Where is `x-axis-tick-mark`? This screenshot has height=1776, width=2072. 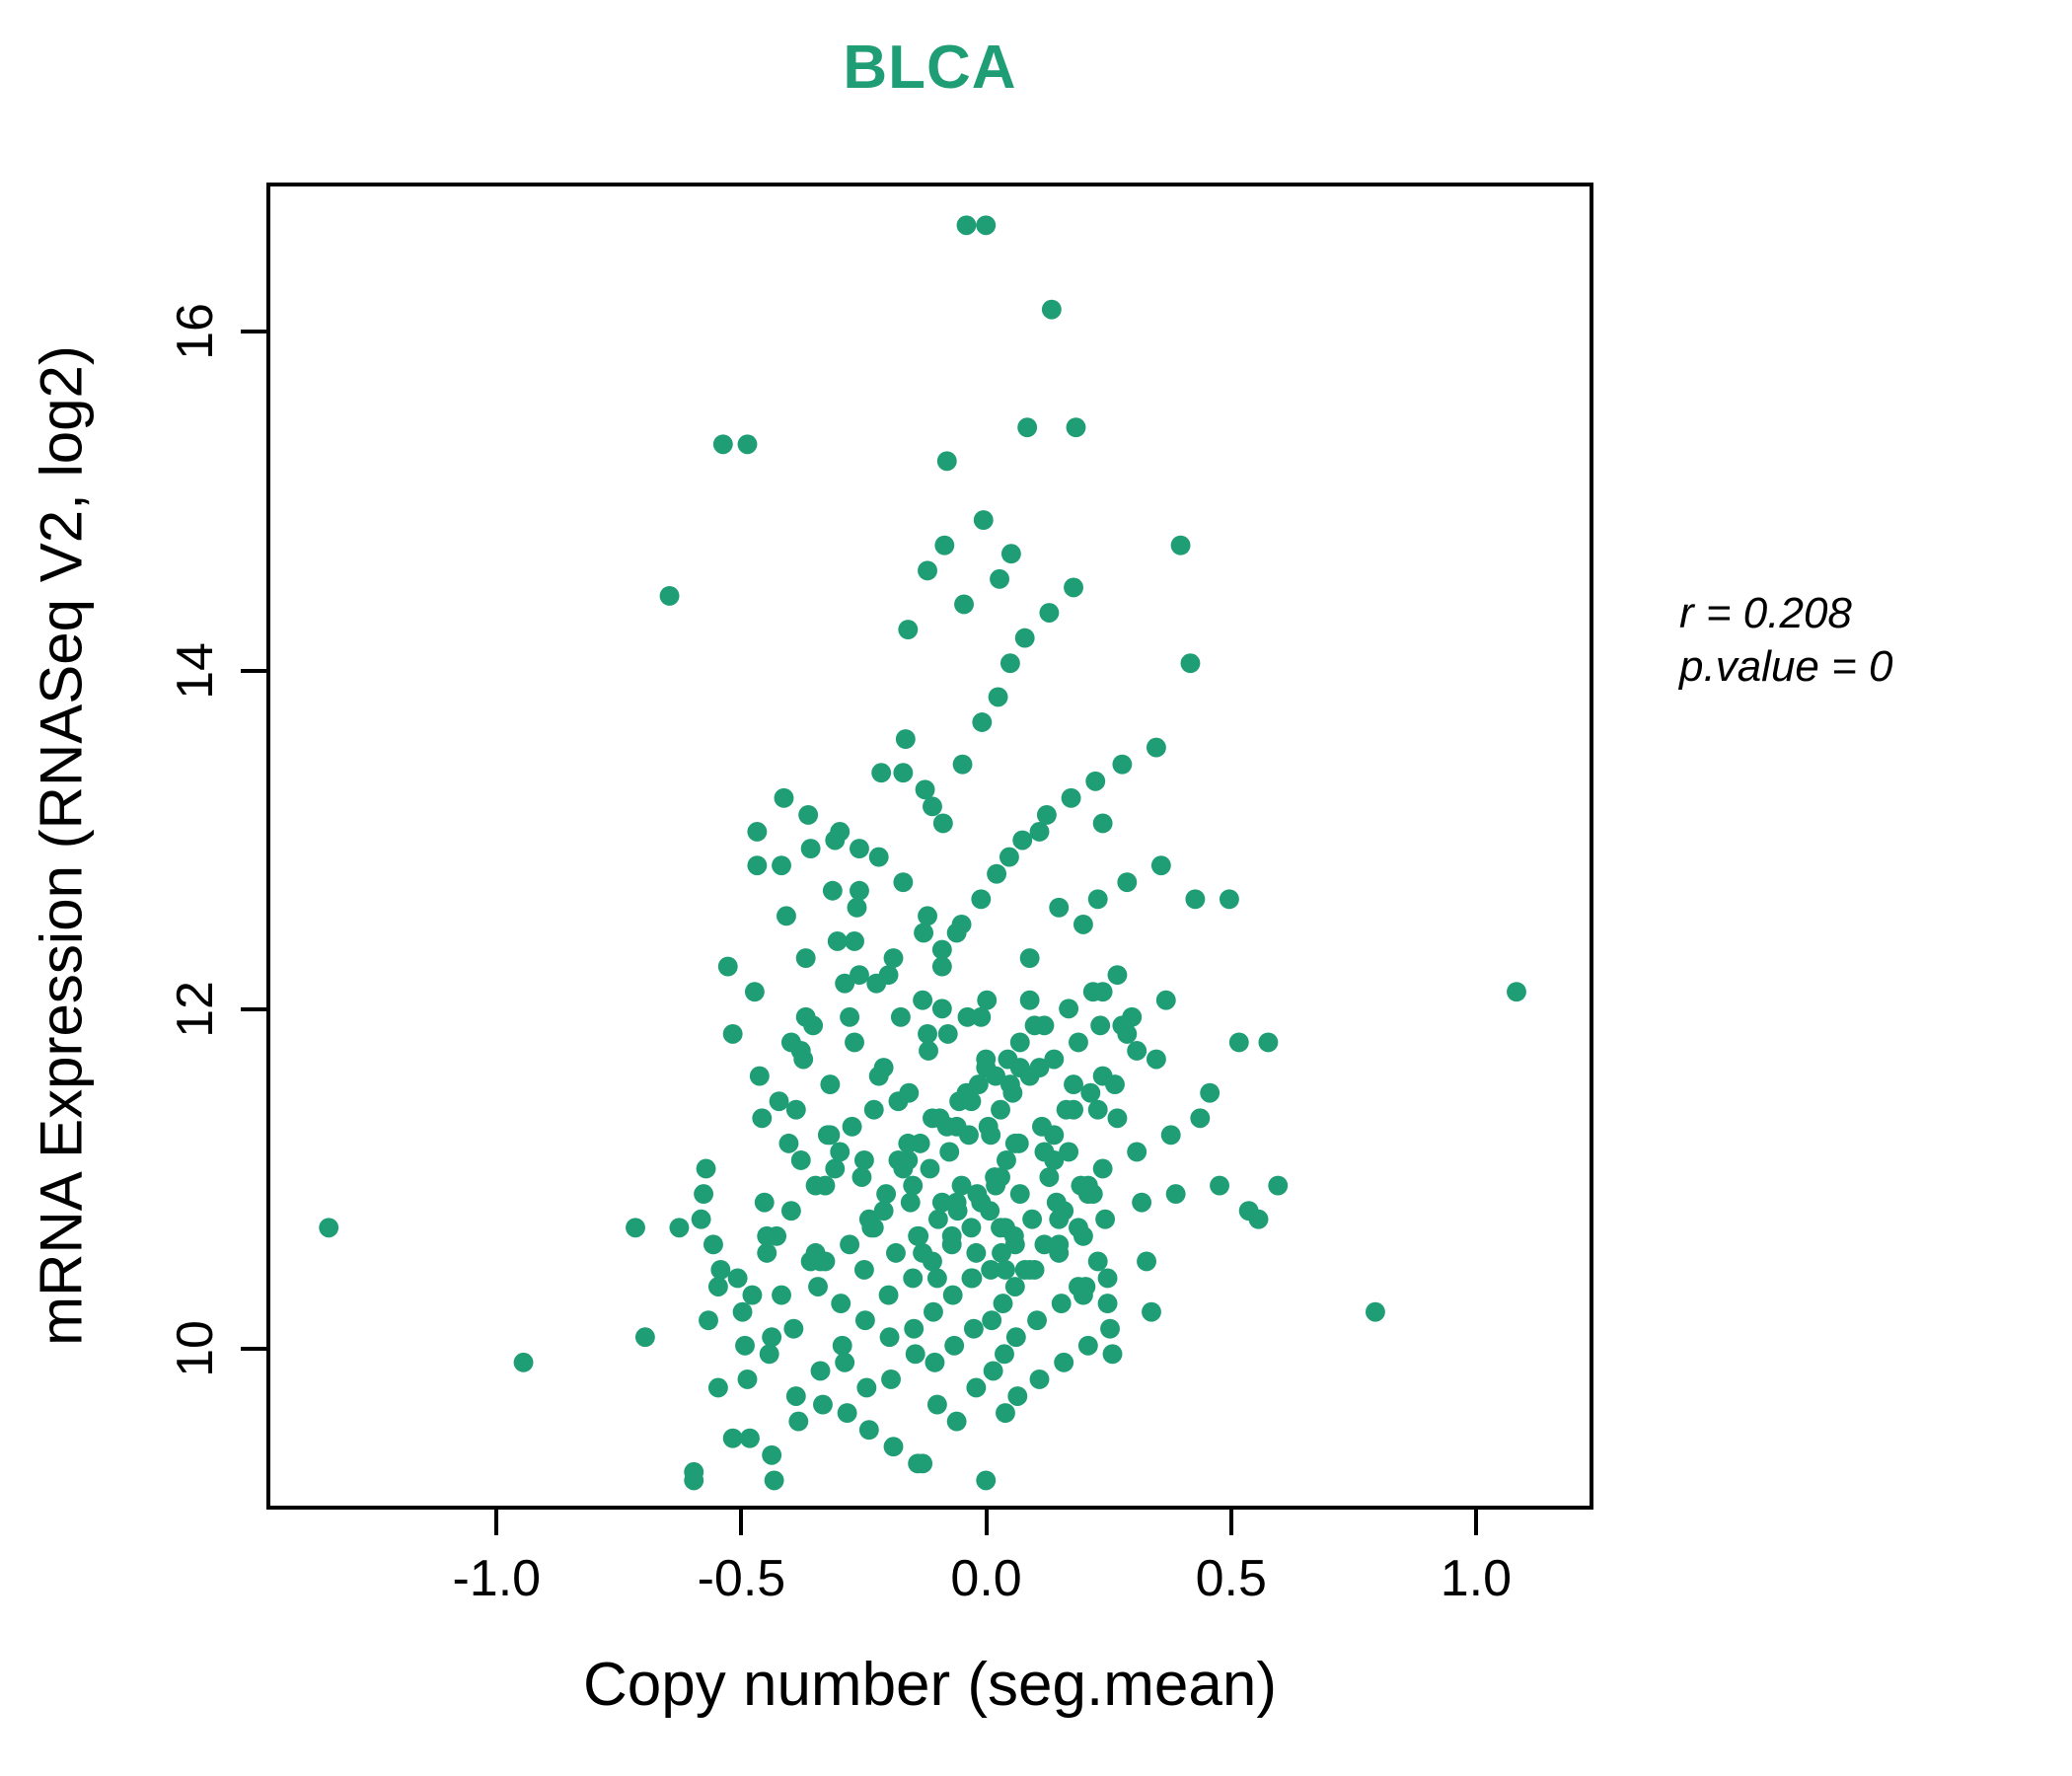 x-axis-tick-mark is located at coordinates (497, 1522).